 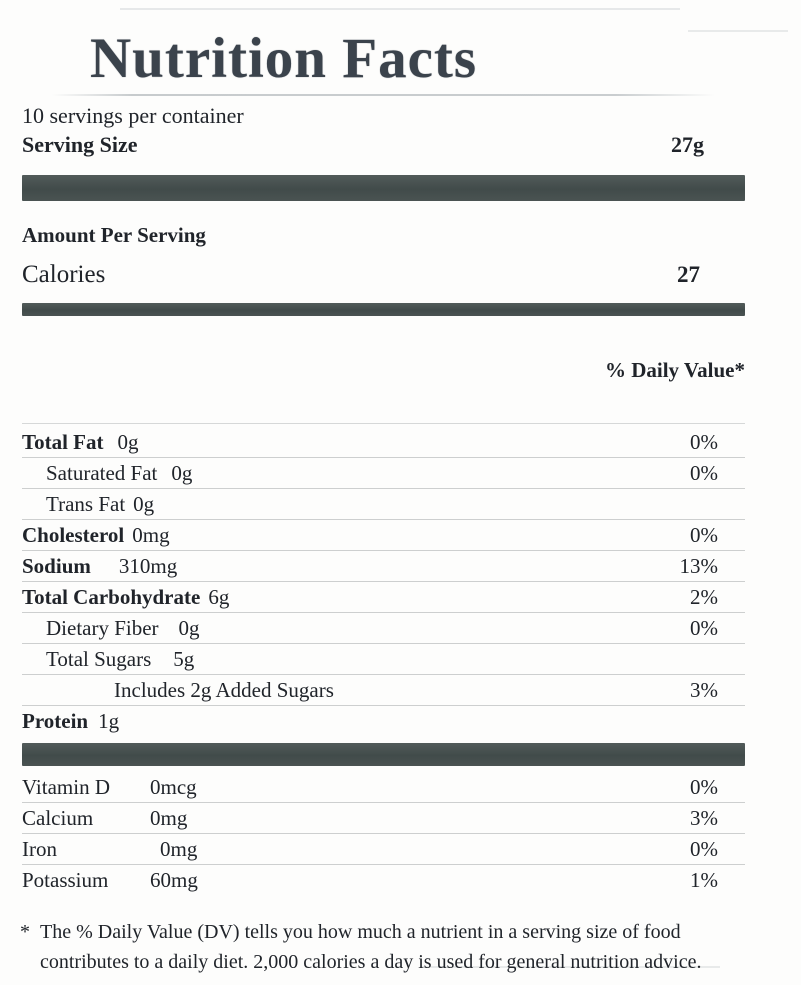 I want to click on nutrient-amount: 60mg, so click(x=174, y=880).